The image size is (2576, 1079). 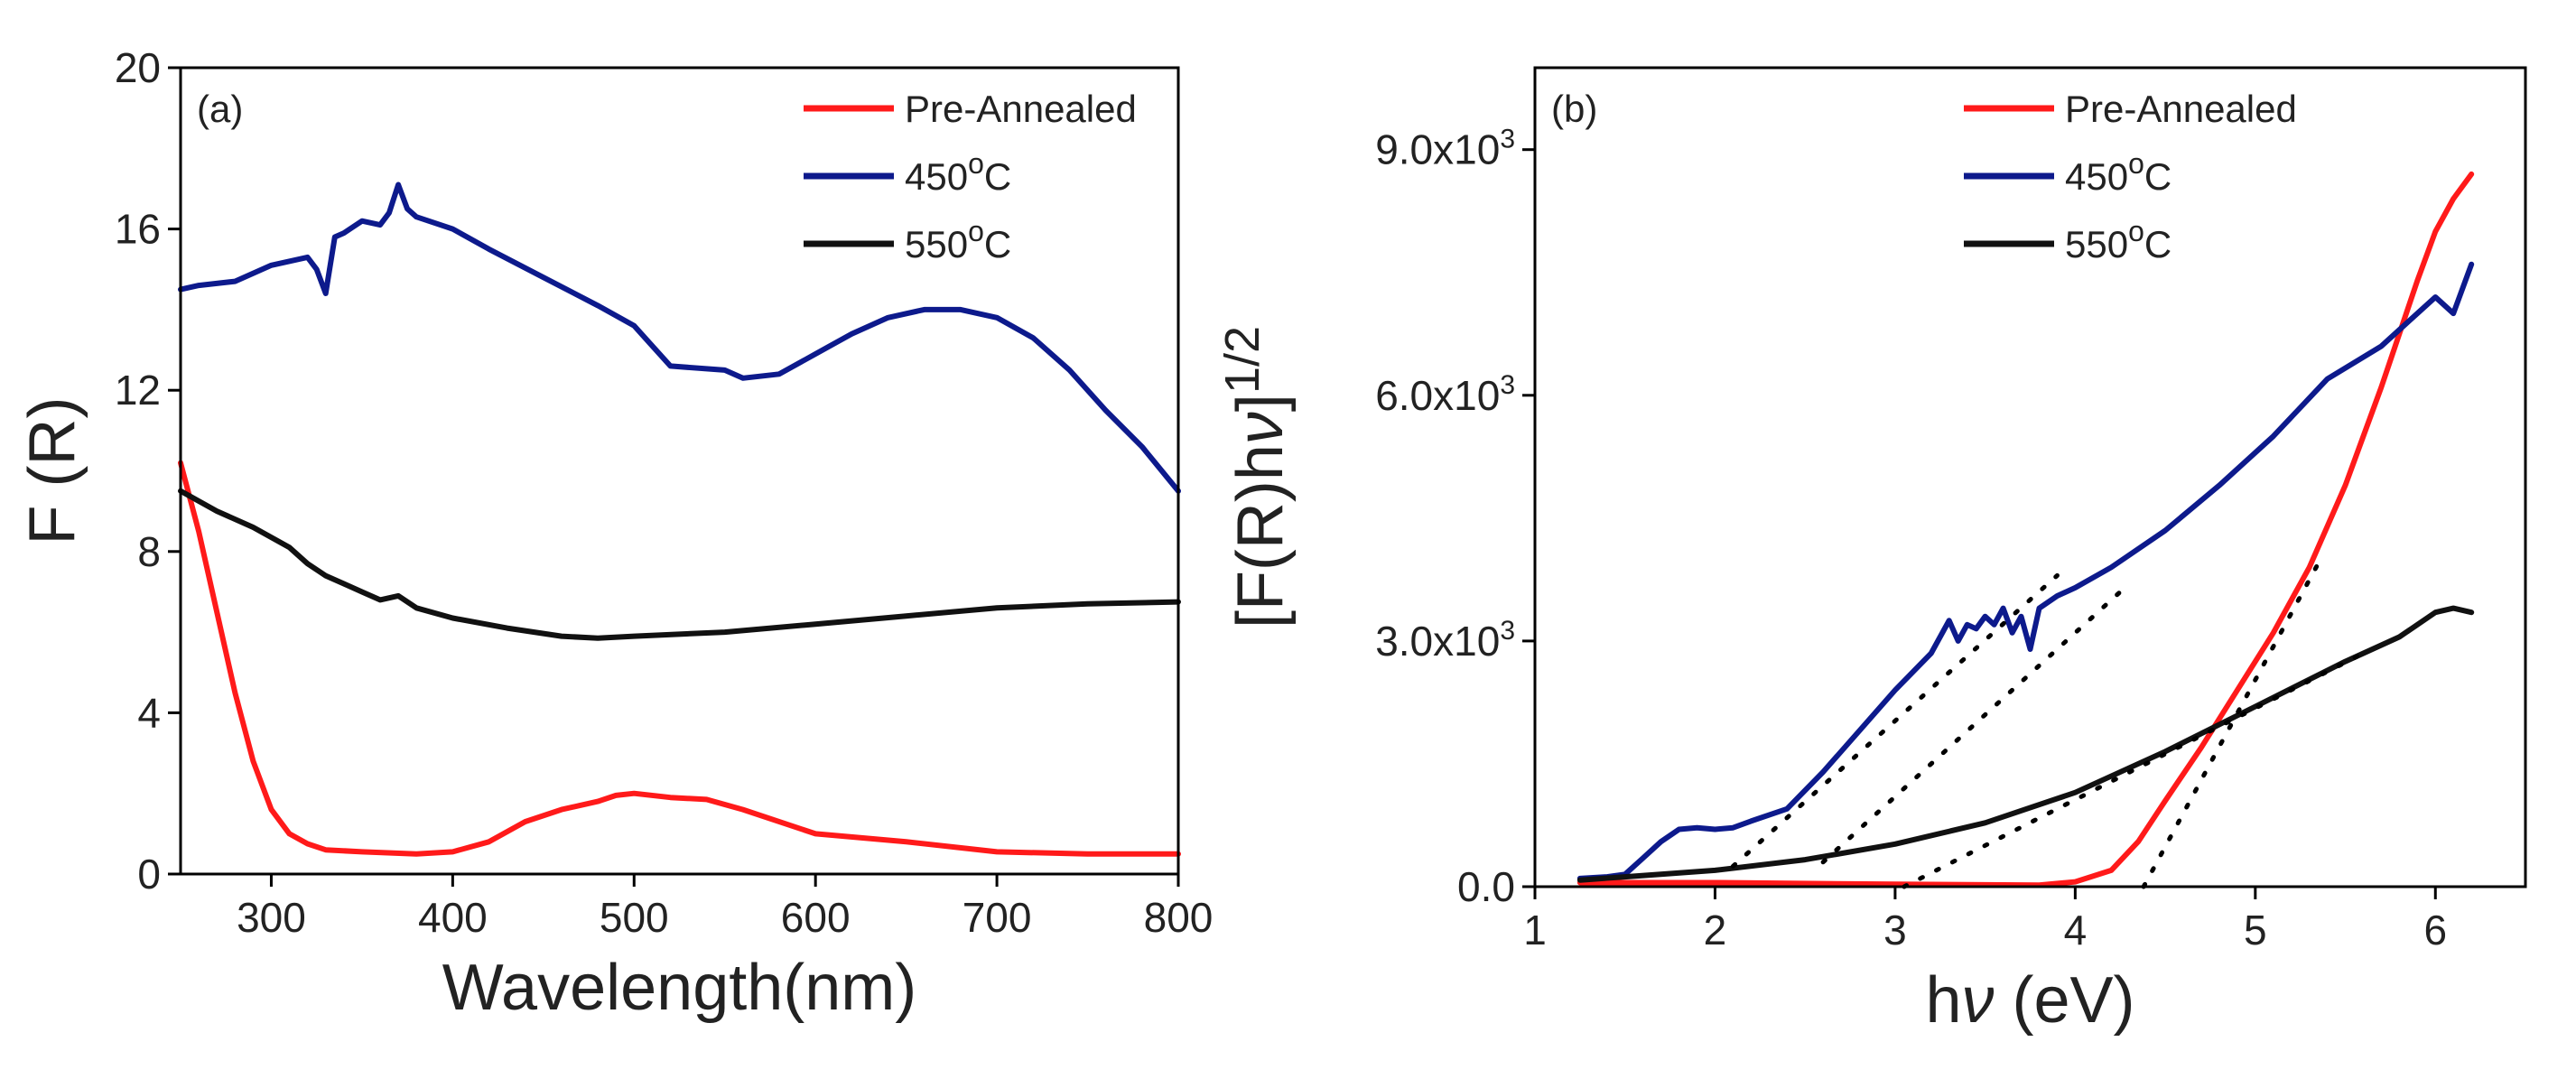 I want to click on x-tick-label-a-2: 500, so click(x=634, y=918).